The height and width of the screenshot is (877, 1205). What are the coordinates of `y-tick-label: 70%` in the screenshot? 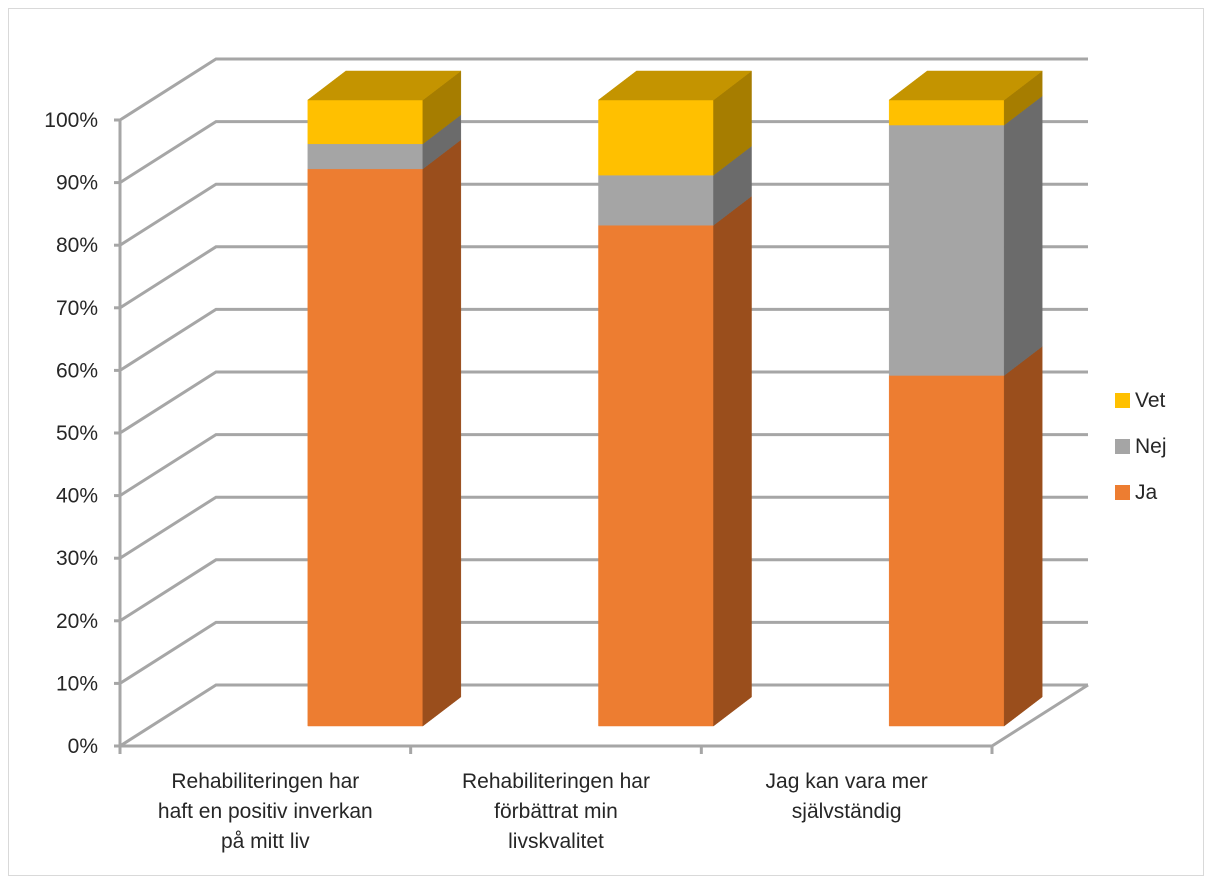 It's located at (77, 308).